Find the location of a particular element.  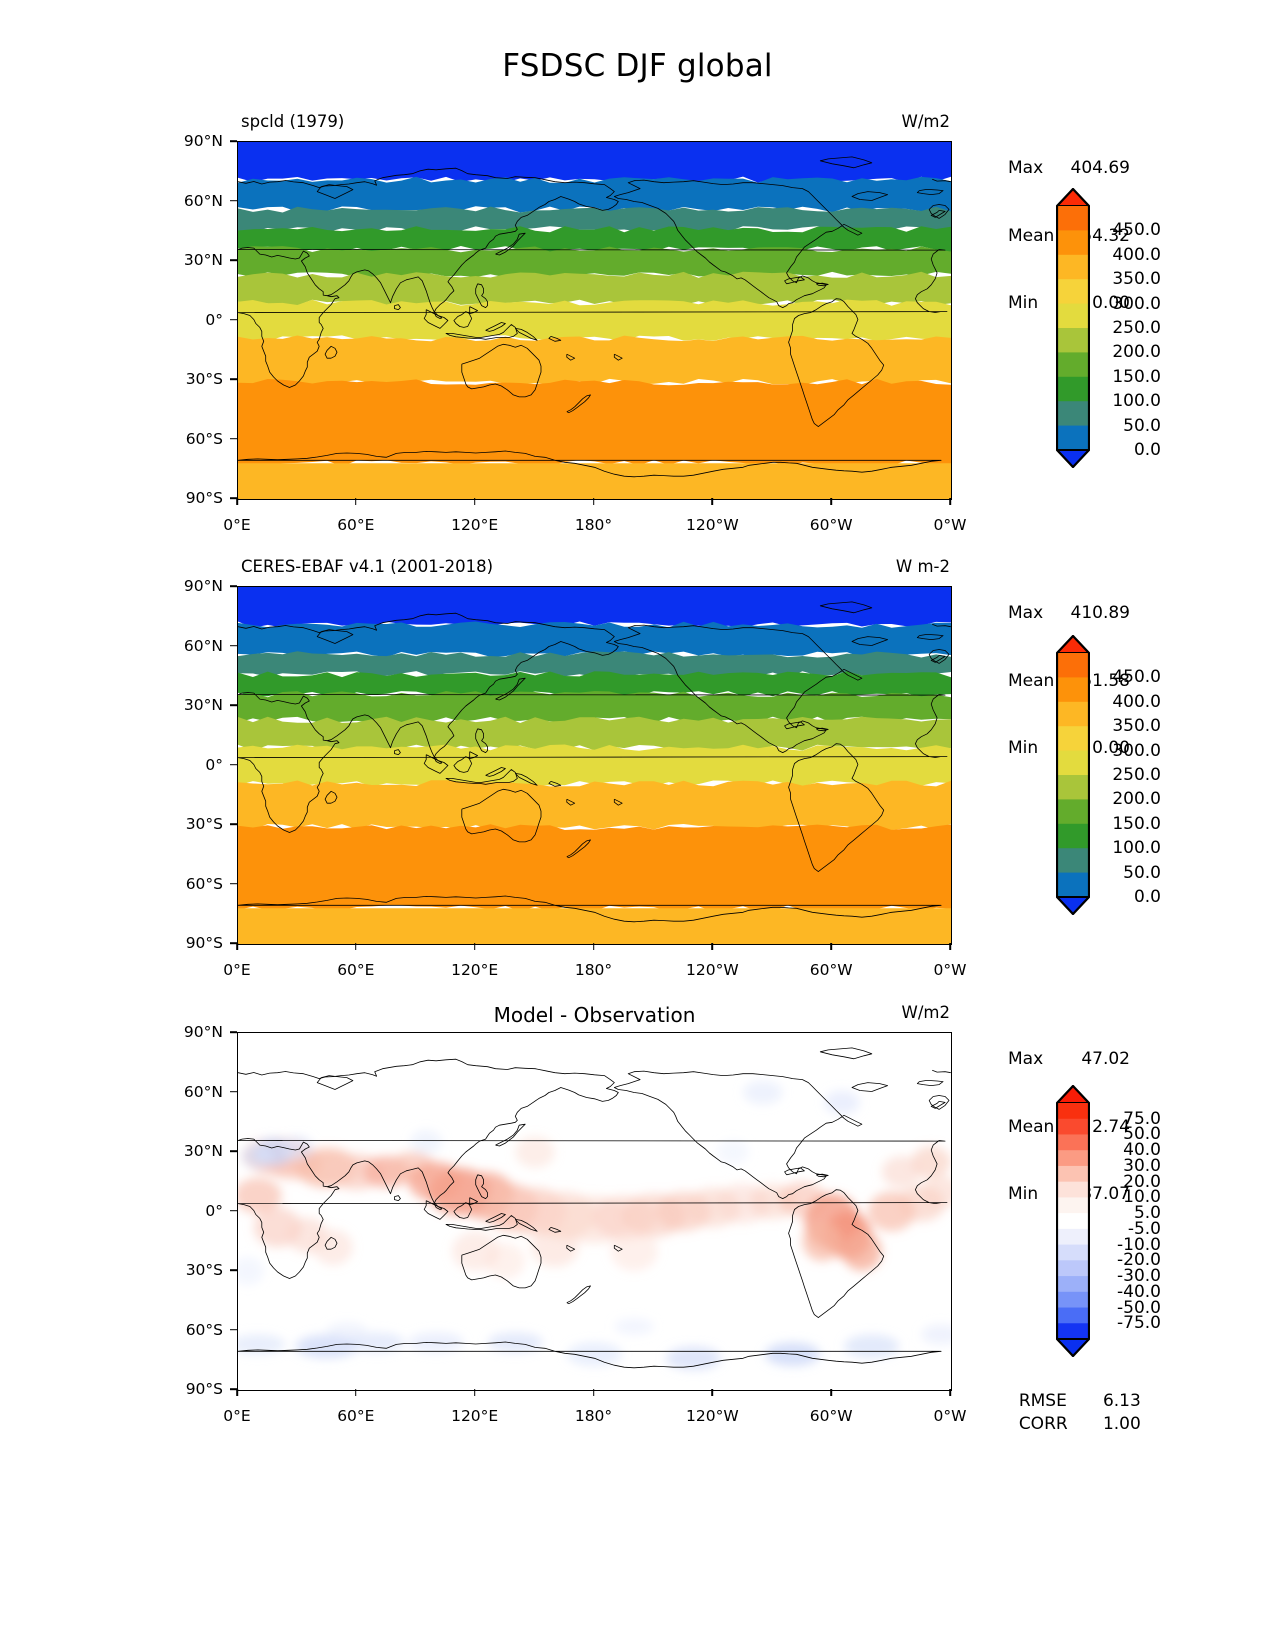

y-axis-label: 90°S is located at coordinates (204, 498).